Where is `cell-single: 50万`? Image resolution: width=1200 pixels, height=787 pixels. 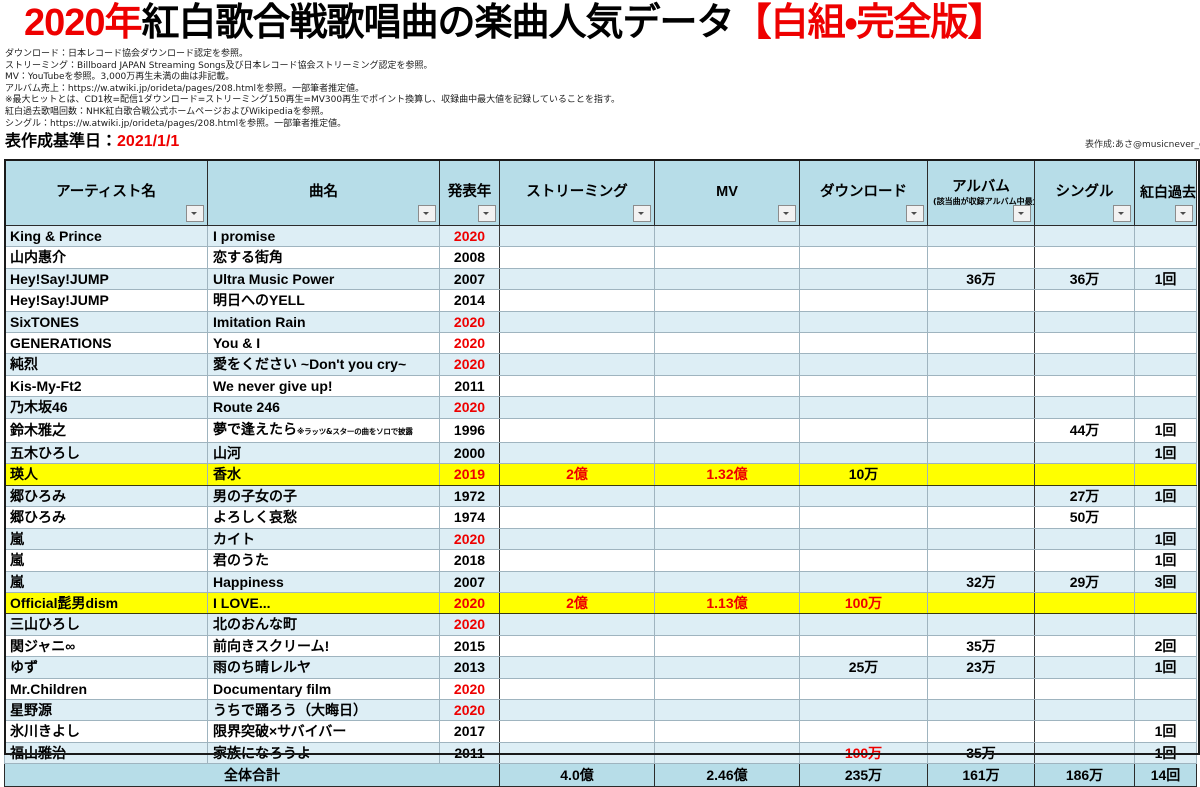
cell-single: 50万 is located at coordinates (1084, 517).